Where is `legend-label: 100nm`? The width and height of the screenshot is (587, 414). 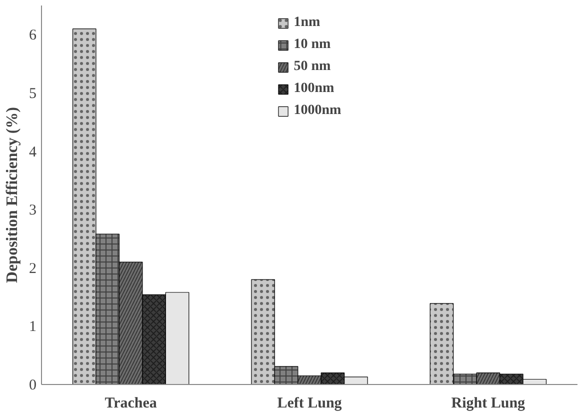 legend-label: 100nm is located at coordinates (314, 89).